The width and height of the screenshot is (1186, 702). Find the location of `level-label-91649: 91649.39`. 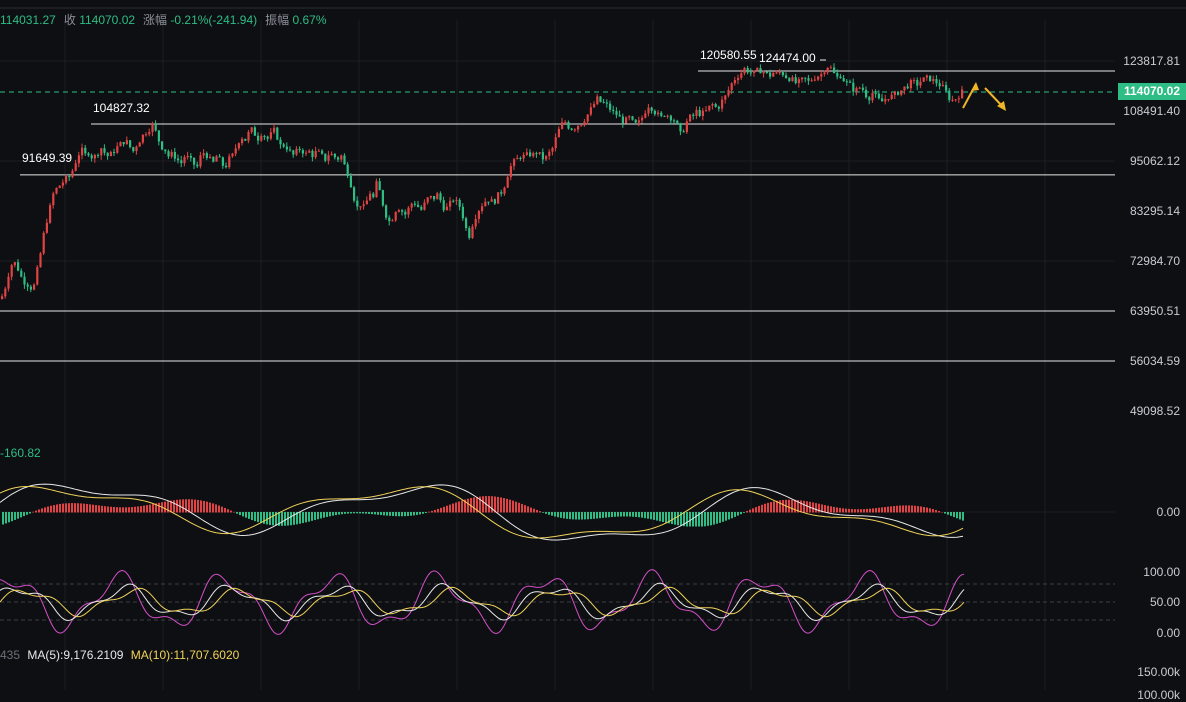

level-label-91649: 91649.39 is located at coordinates (47, 158).